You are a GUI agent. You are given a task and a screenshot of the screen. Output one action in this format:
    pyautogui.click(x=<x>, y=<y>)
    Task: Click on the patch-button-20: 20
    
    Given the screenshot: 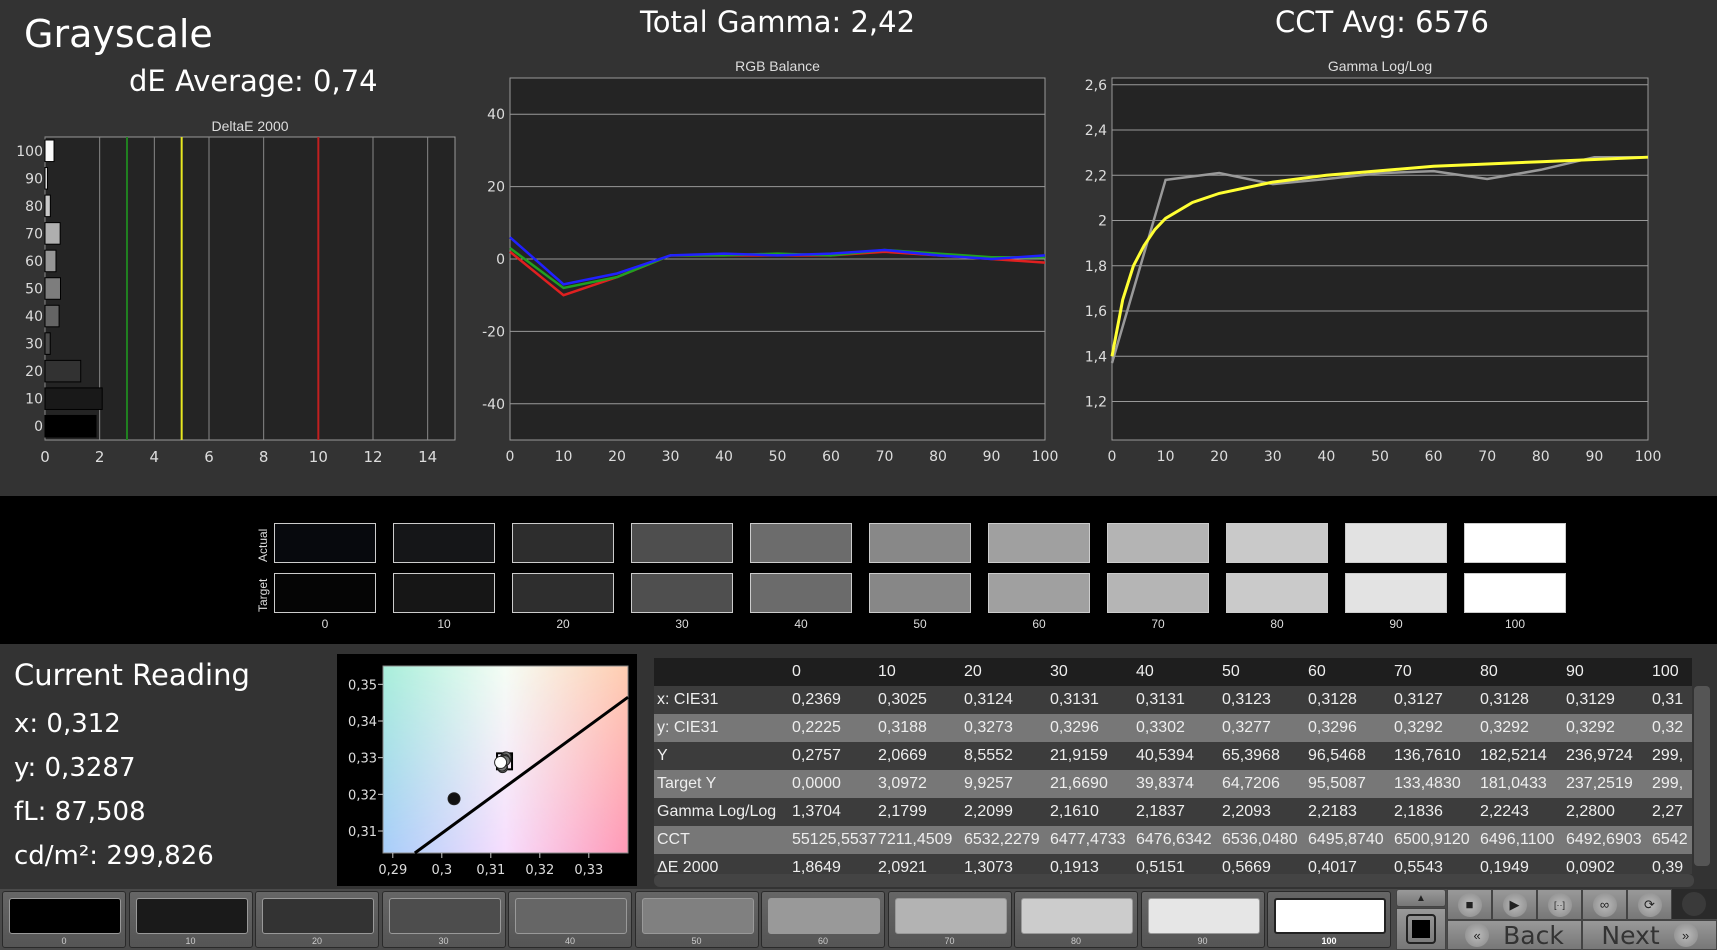 What is the action you would take?
    pyautogui.click(x=317, y=919)
    